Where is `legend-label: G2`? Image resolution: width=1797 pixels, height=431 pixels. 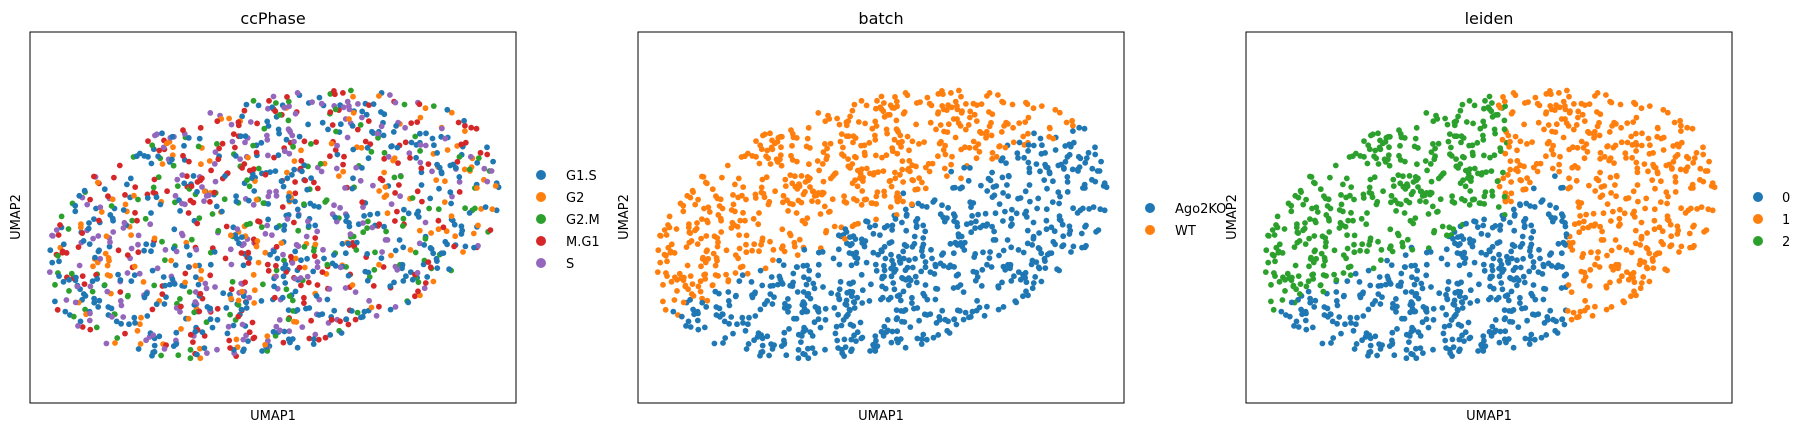
legend-label: G2 is located at coordinates (575, 198).